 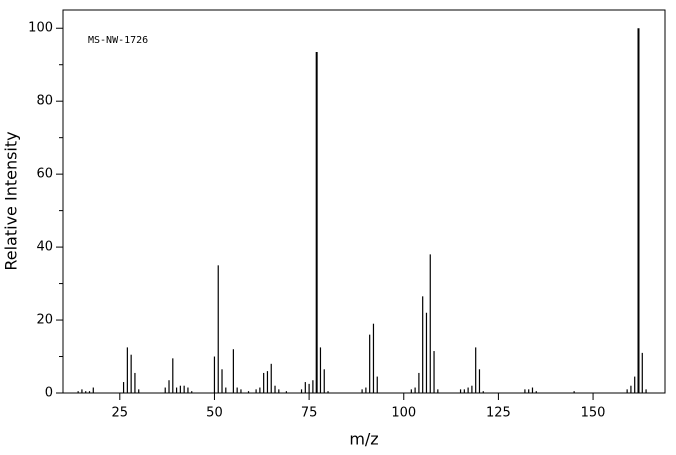 What do you see at coordinates (44, 174) in the screenshot?
I see `y-tick-label: 60` at bounding box center [44, 174].